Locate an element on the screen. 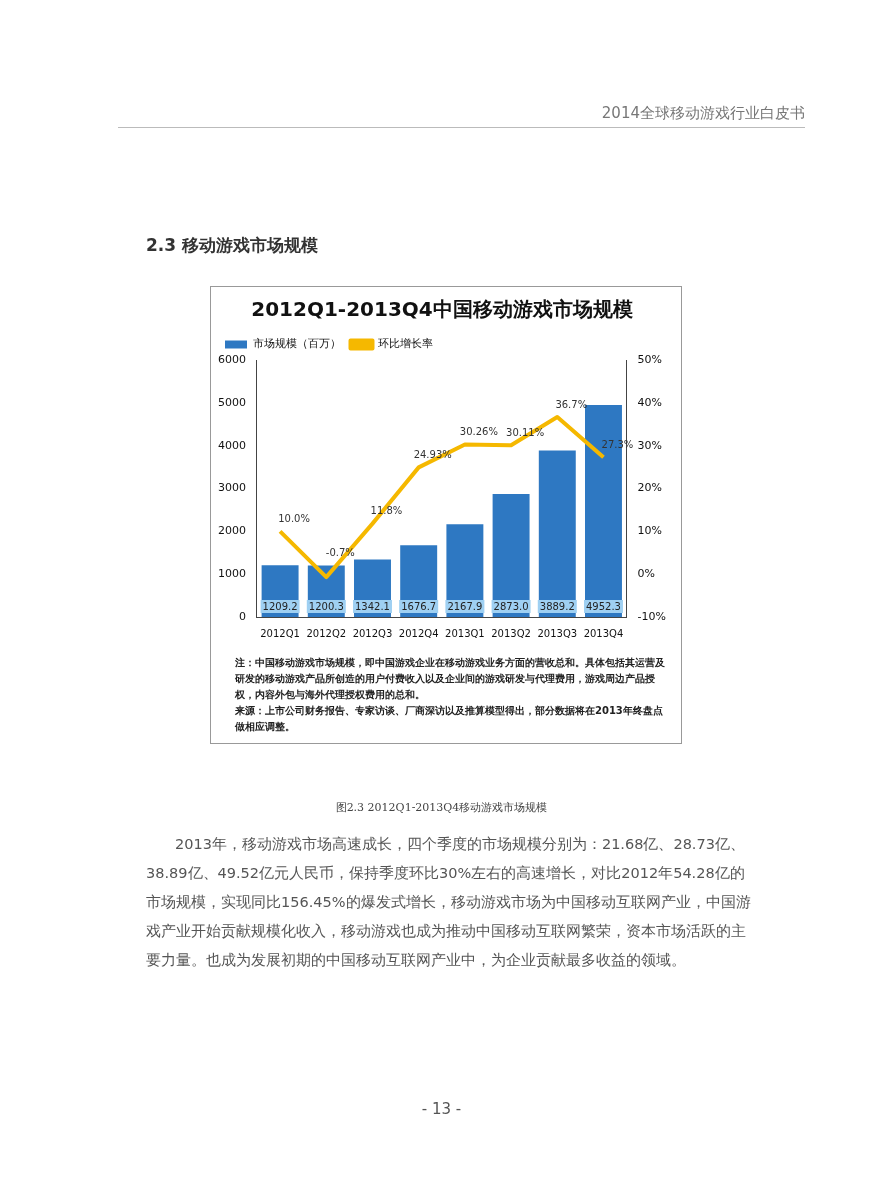 The image size is (883, 1200). data-label: 36.7% is located at coordinates (571, 404).